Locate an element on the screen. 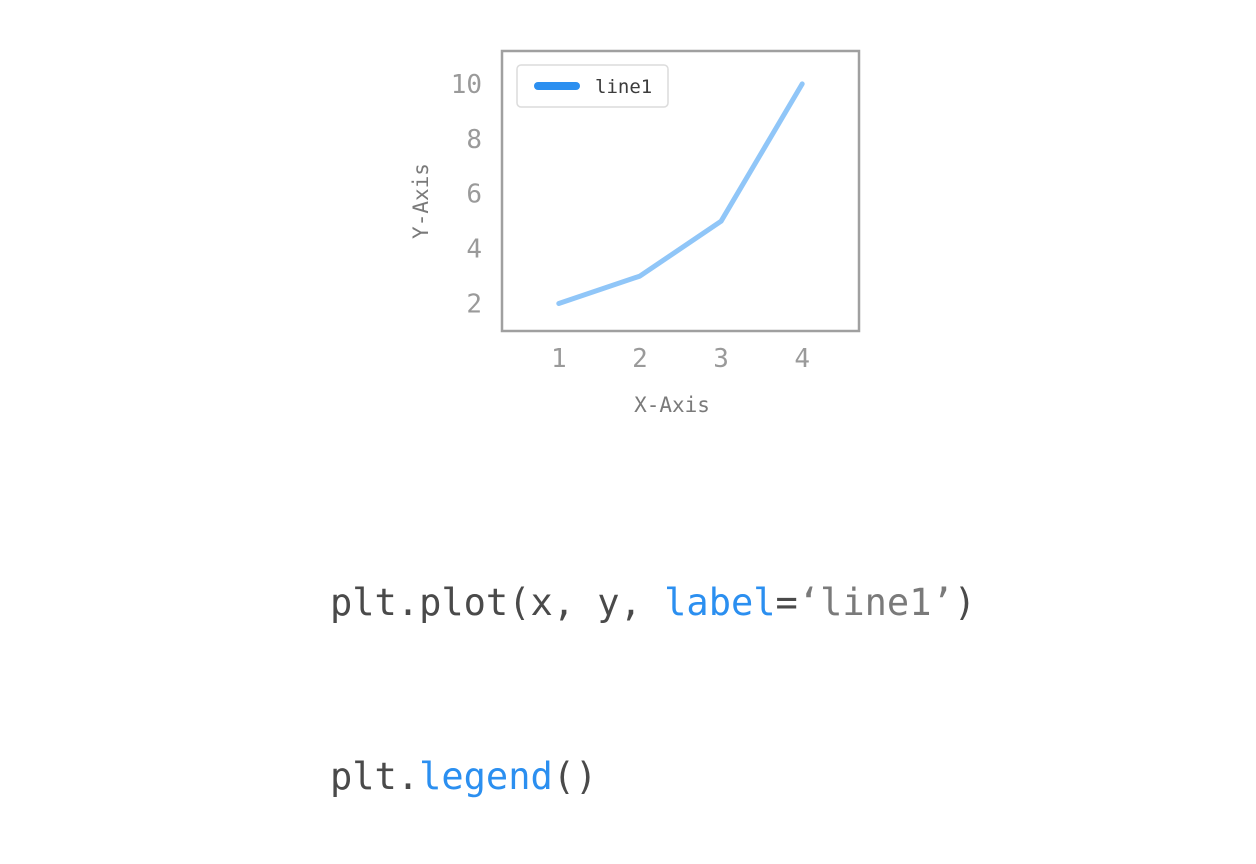  code-label-string: ‘line1’ is located at coordinates (875, 602).